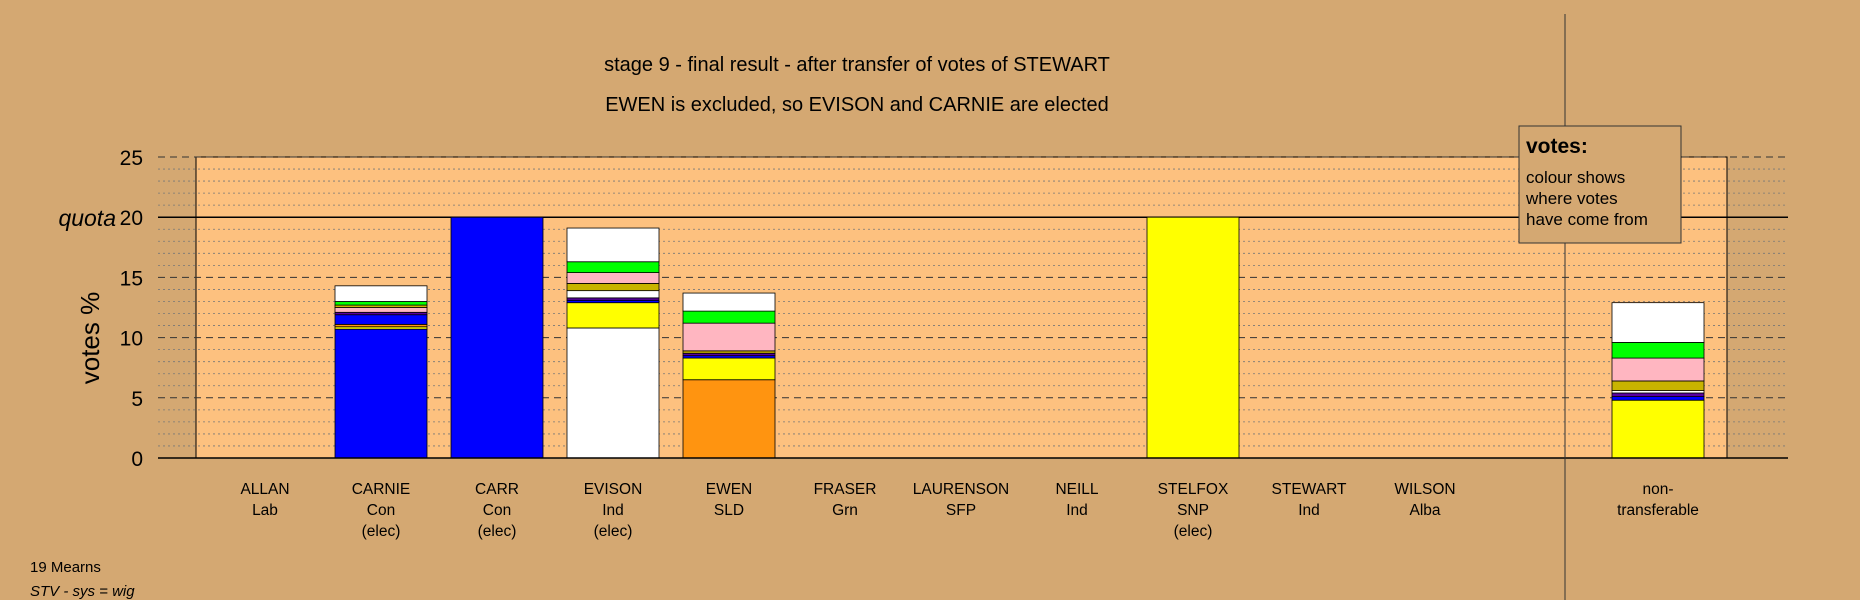  What do you see at coordinates (1657, 489) in the screenshot?
I see `category-label: non-` at bounding box center [1657, 489].